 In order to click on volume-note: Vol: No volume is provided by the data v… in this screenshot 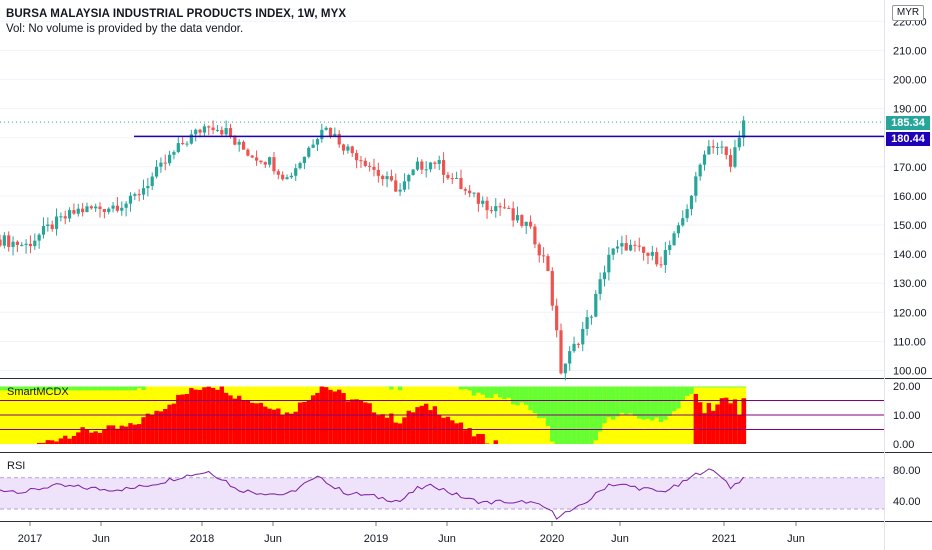, I will do `click(125, 29)`.